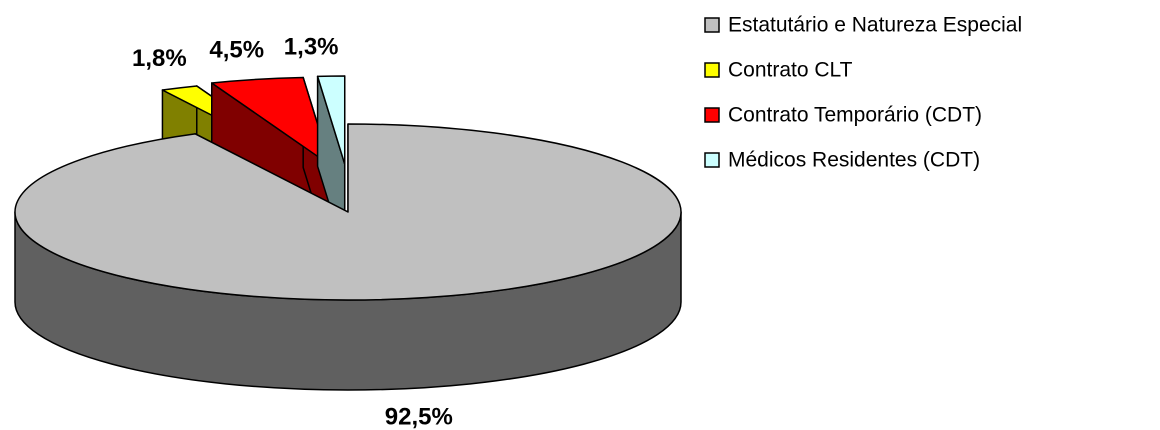 This screenshot has width=1160, height=430. What do you see at coordinates (419, 416) in the screenshot?
I see `data-label: 92,5%` at bounding box center [419, 416].